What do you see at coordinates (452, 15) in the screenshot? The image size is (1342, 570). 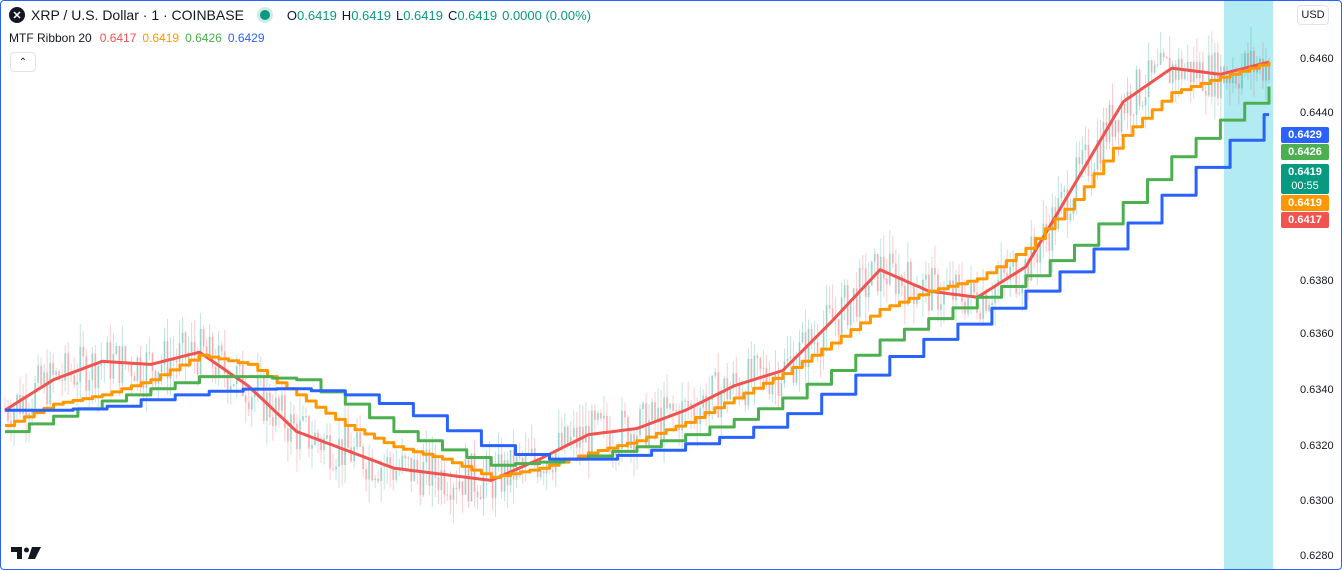 I see `close-label: C` at bounding box center [452, 15].